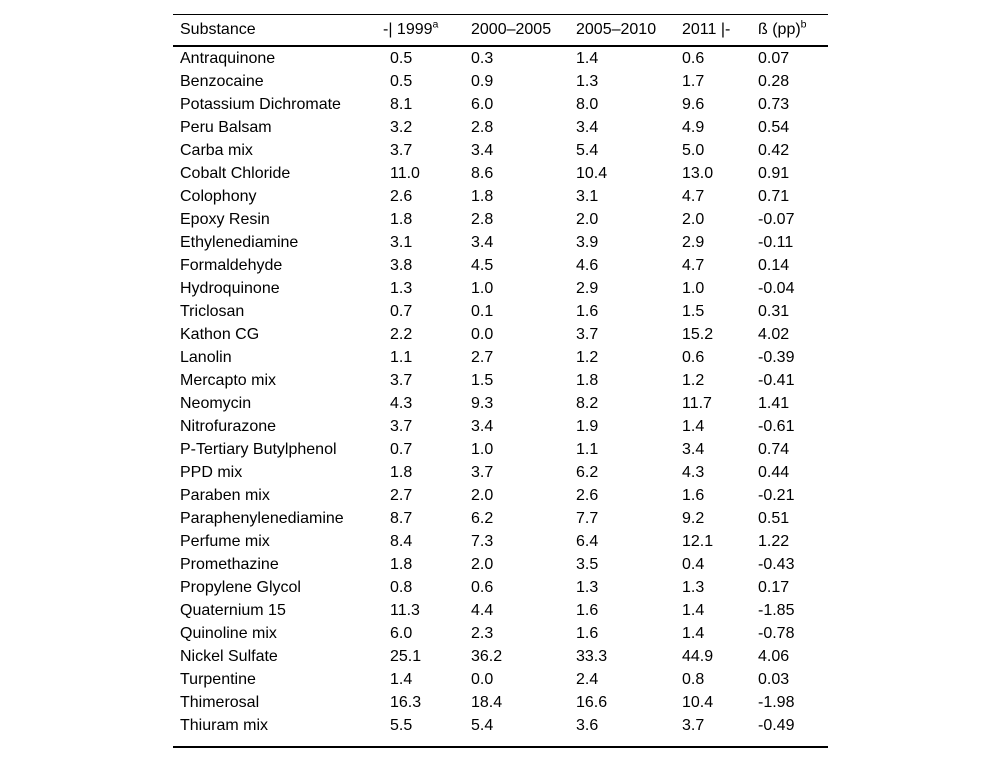 The width and height of the screenshot is (1000, 760). Describe the element at coordinates (220, 702) in the screenshot. I see `substance-cell: Thimerosal` at that location.